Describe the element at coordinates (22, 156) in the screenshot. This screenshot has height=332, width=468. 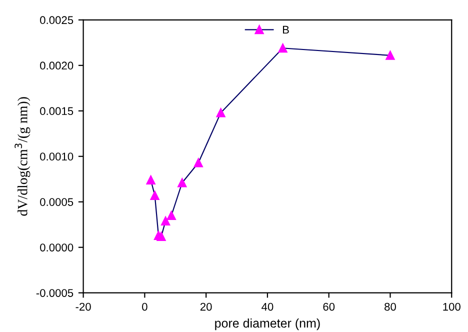
I see `y-axis-title: dV/dlog(cm$^{3}$/(g nm))` at that location.